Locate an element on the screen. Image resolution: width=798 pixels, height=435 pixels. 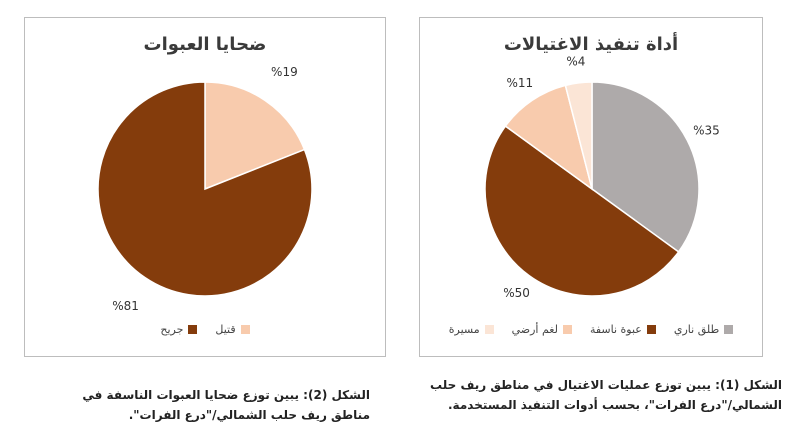
legend: قتيل جريح is located at coordinates (205, 329).